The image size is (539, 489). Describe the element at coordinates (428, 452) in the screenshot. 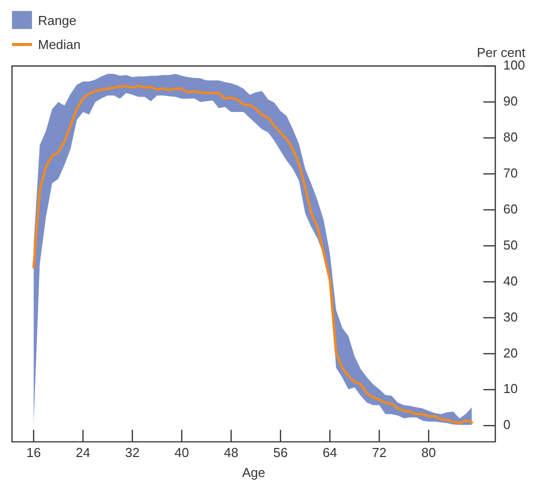

I see `x-tick-label: 80` at that location.